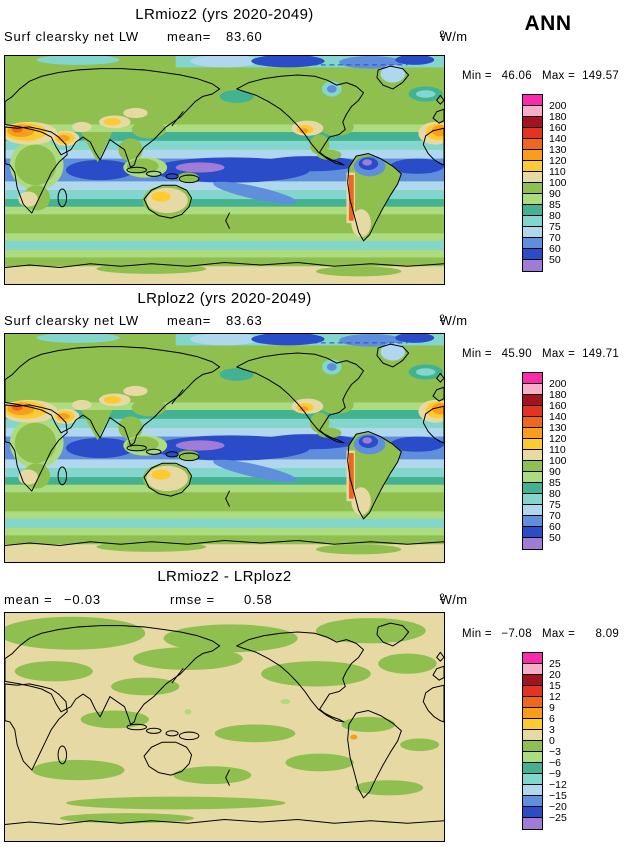 Image resolution: width=644 pixels, height=847 pixels. I want to click on min-value: 45.90, so click(516, 354).